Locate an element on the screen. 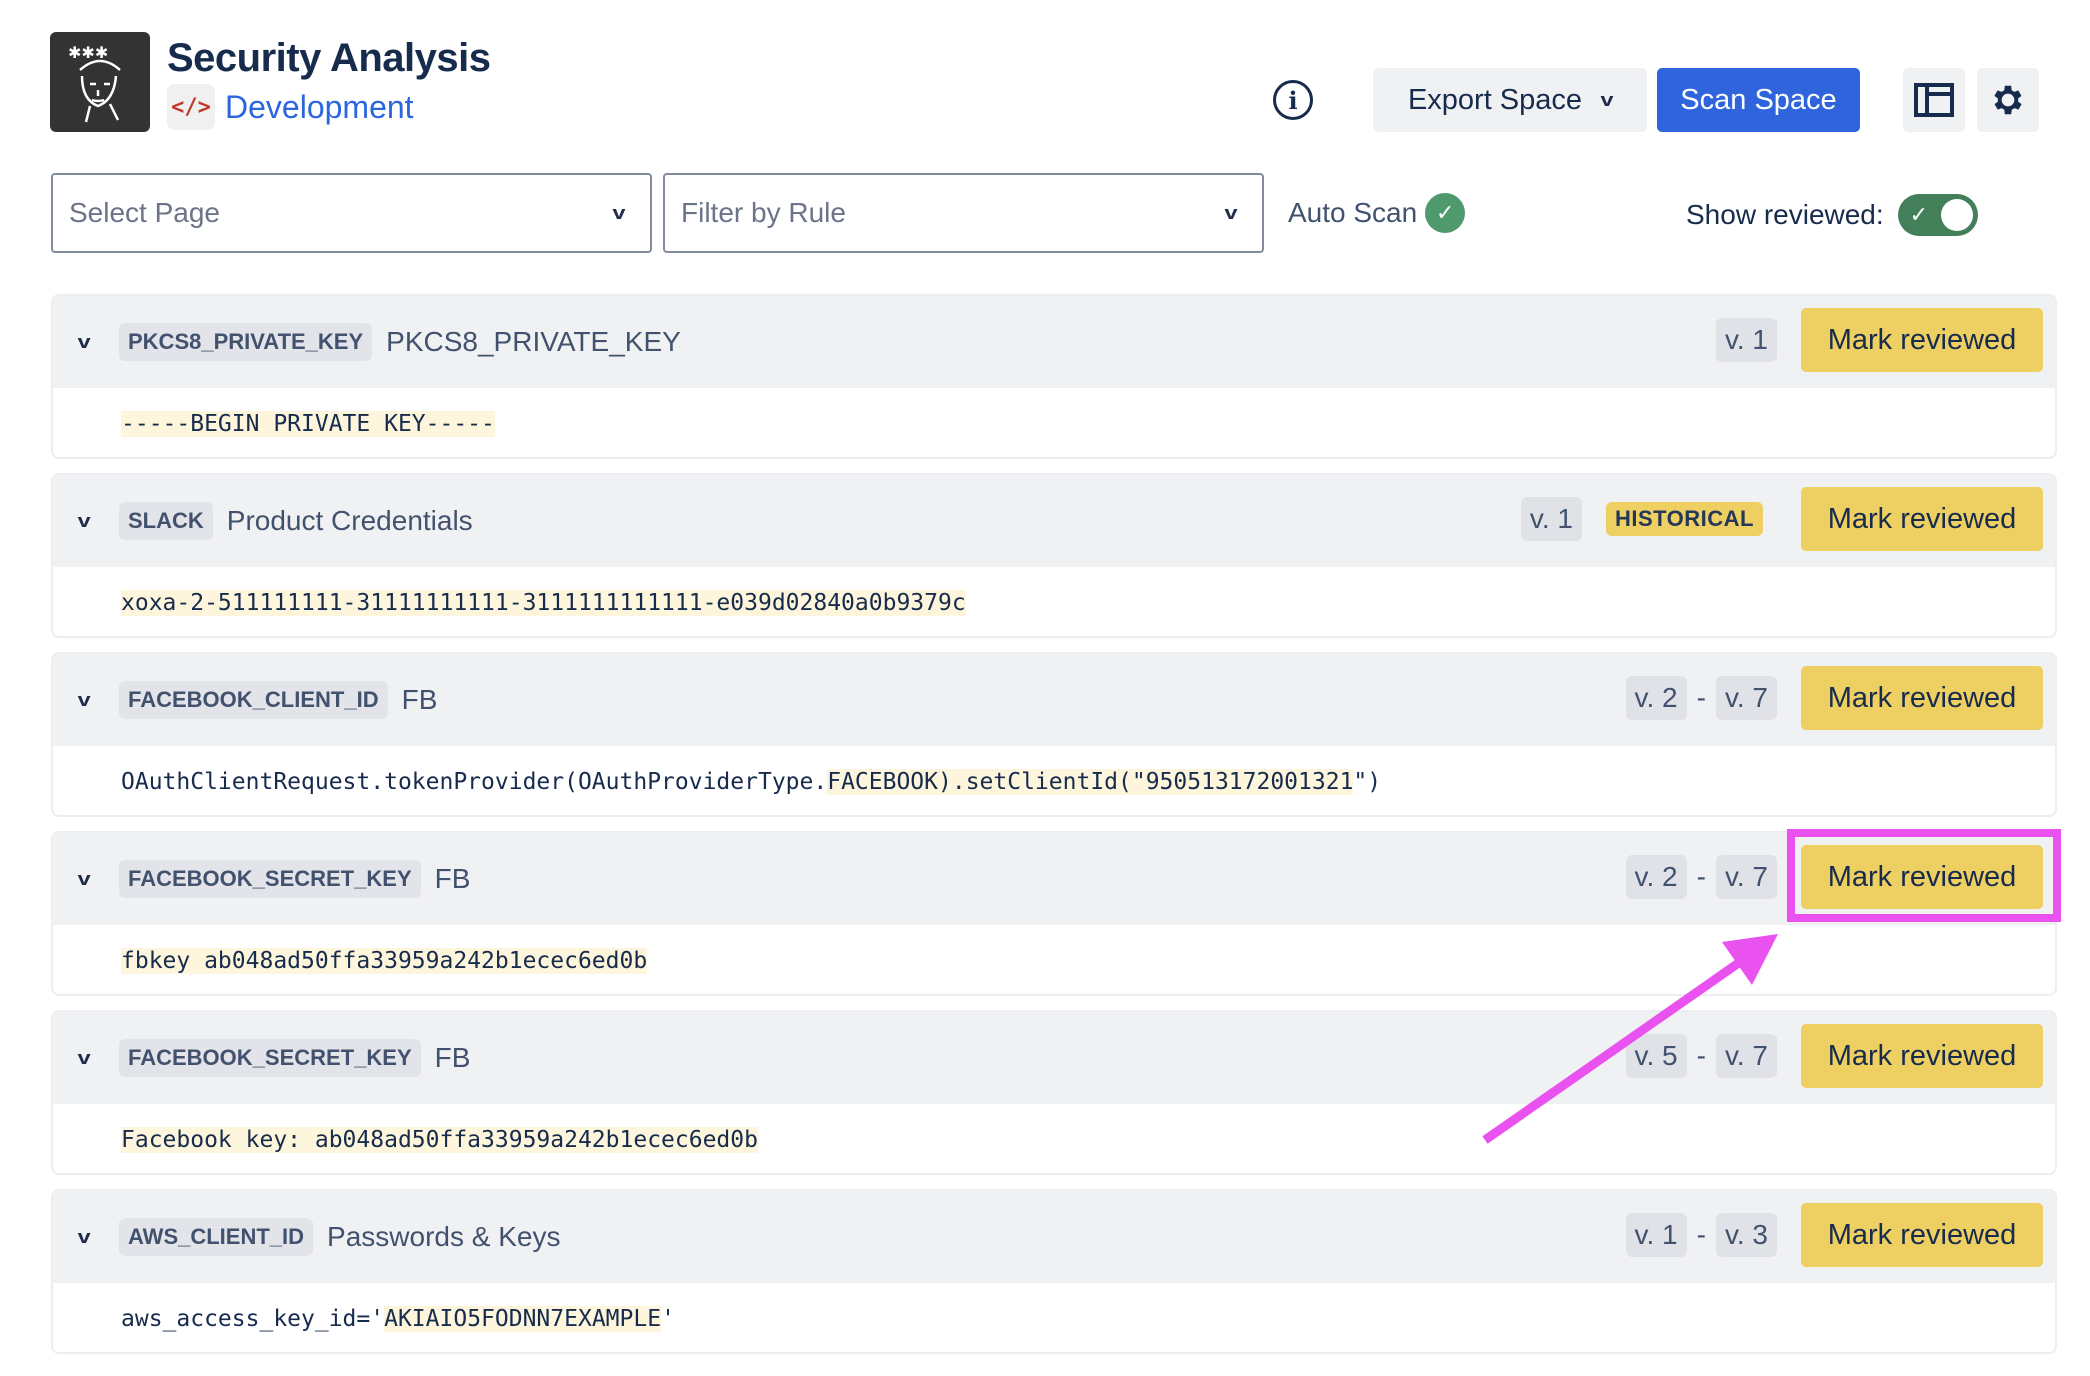 This screenshot has width=2090, height=1376. sidebar-layout-icon is located at coordinates (1934, 100).